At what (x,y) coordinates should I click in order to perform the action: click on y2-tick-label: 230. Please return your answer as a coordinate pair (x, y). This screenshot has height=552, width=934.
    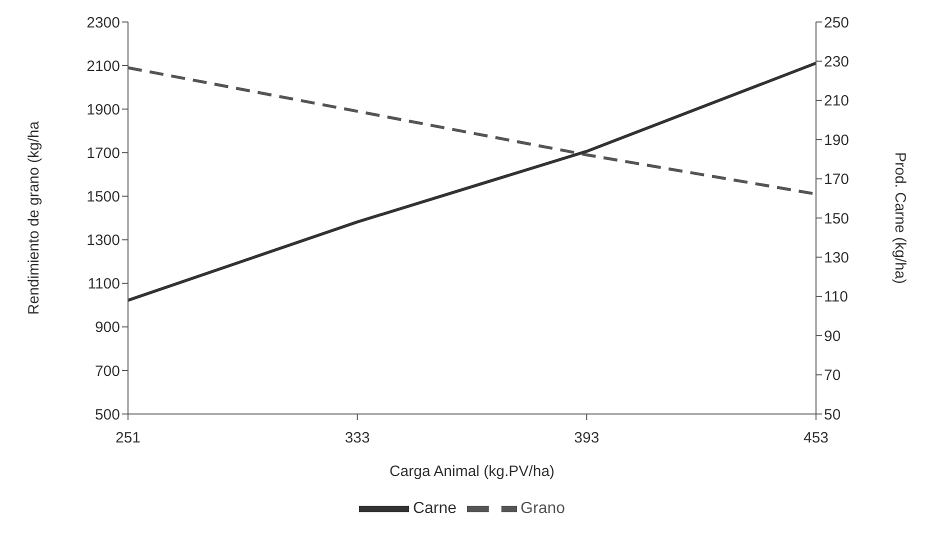
    Looking at the image, I should click on (837, 62).